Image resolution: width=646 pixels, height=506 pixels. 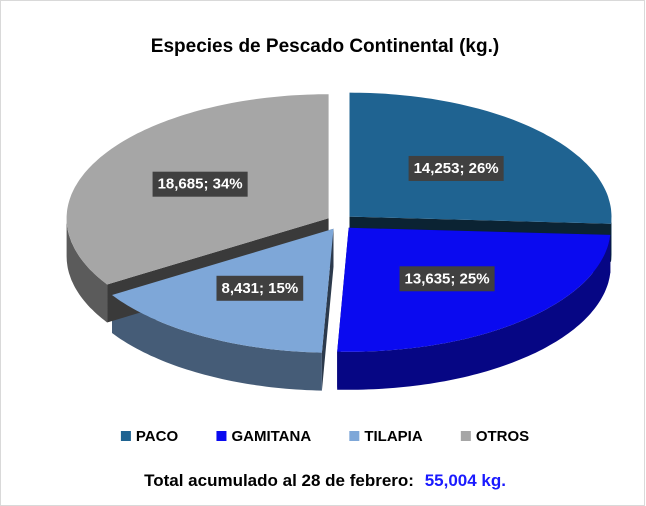 What do you see at coordinates (465, 480) in the screenshot?
I see `footer-total: 55,004 kg.` at bounding box center [465, 480].